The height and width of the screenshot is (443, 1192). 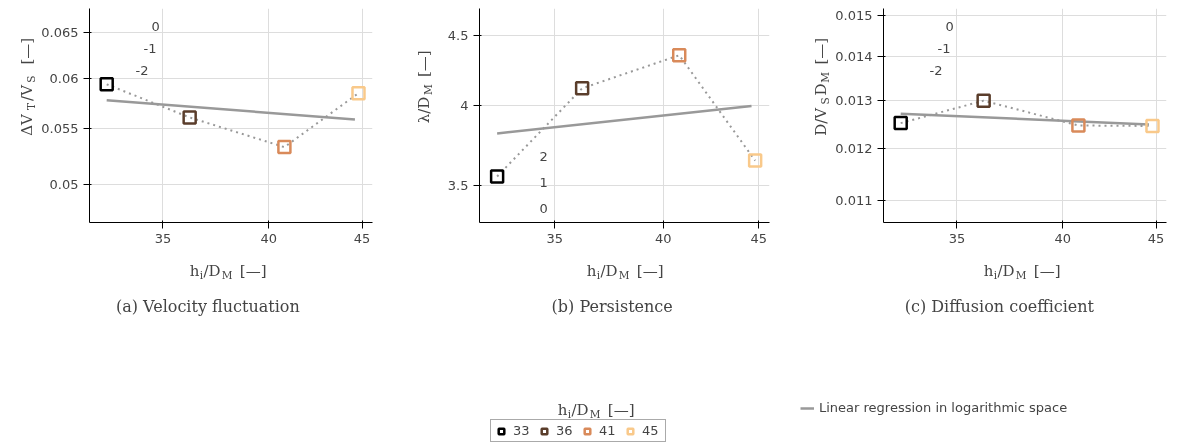 What do you see at coordinates (424, 87) in the screenshot?
I see `y-axis-title: λ/DM [—]` at bounding box center [424, 87].